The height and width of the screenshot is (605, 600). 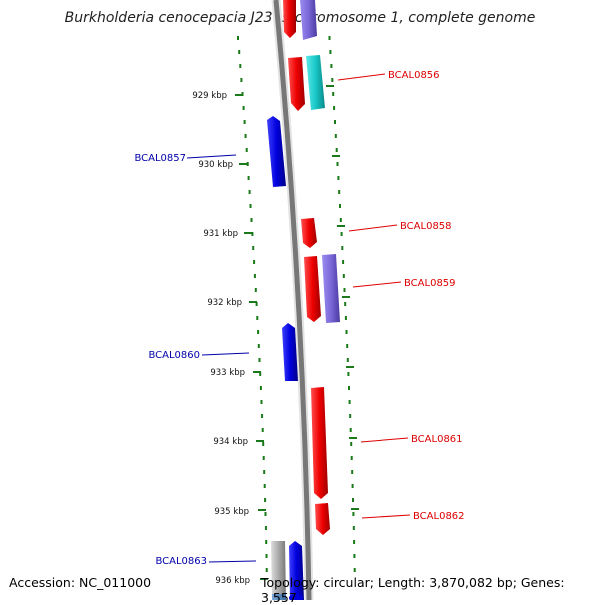 What do you see at coordinates (80, 582) in the screenshot?
I see `accession-text: Accession: NC_011000` at bounding box center [80, 582].